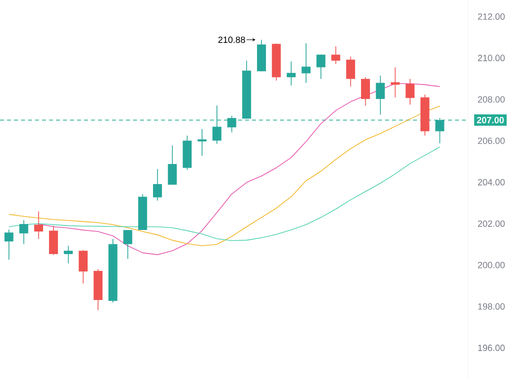 This screenshot has height=381, width=514. What do you see at coordinates (491, 223) in the screenshot?
I see `y-tick-label: 202.00` at bounding box center [491, 223].